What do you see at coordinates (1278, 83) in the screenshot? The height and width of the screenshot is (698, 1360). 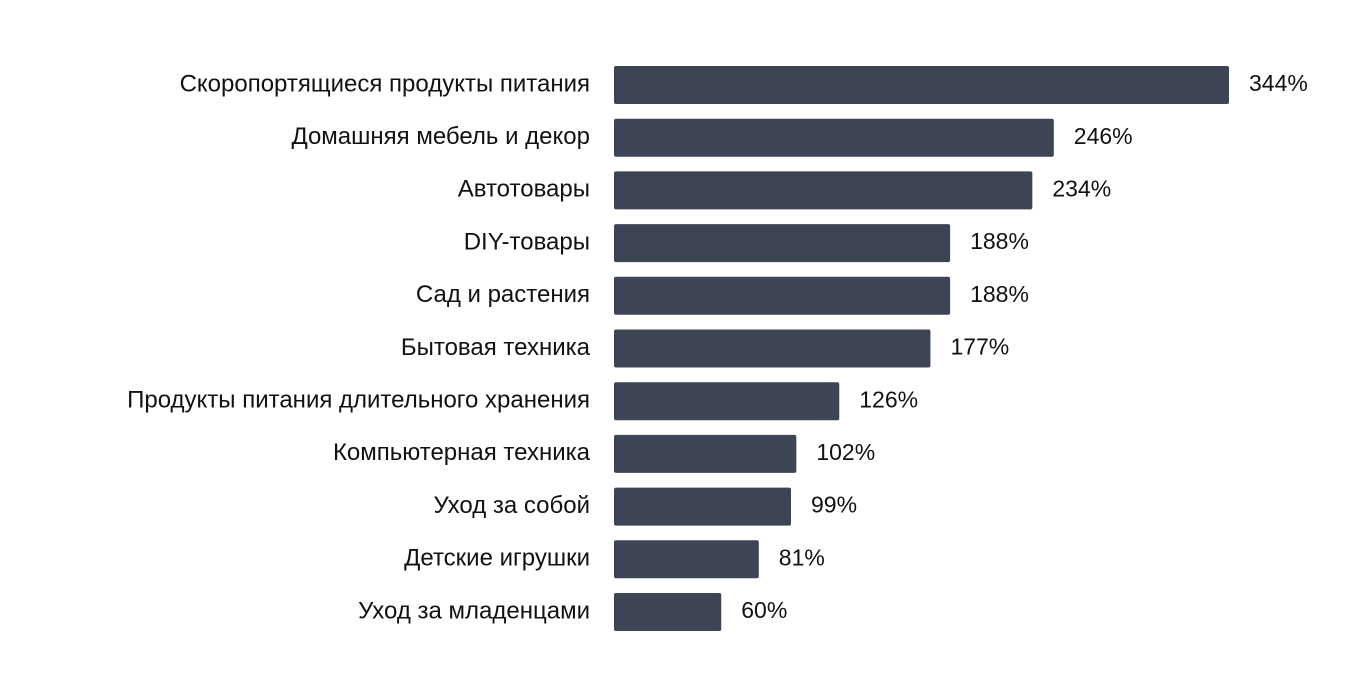 I see `value-label: 344%` at bounding box center [1278, 83].